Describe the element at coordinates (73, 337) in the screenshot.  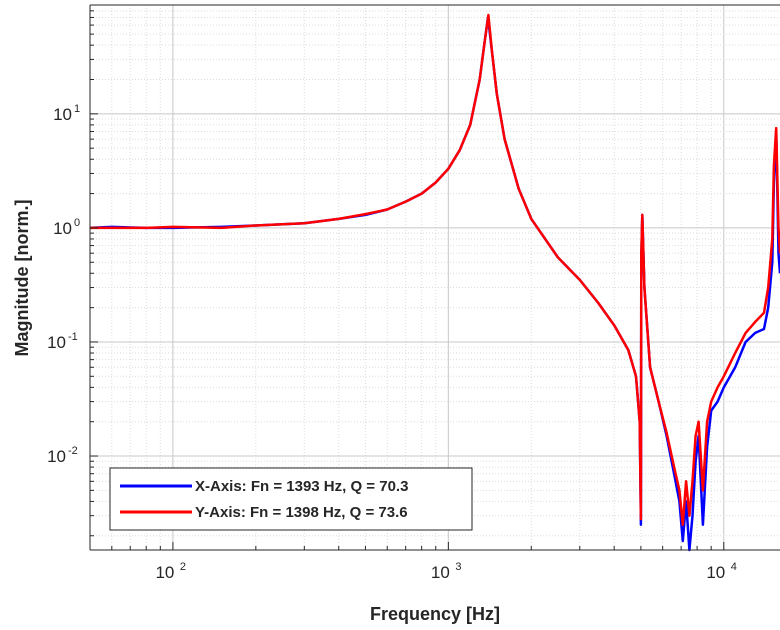
I see `y-tick-label-exponent: -1` at that location.